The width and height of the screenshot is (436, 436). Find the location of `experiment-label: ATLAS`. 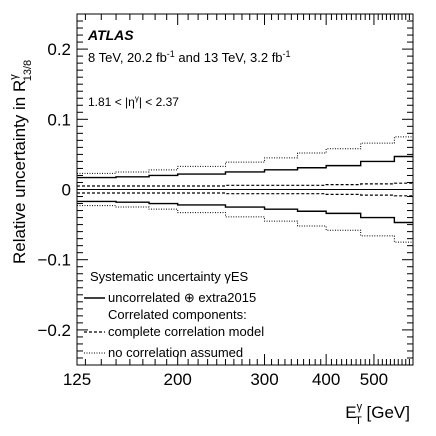

experiment-label: ATLAS is located at coordinates (110, 35).